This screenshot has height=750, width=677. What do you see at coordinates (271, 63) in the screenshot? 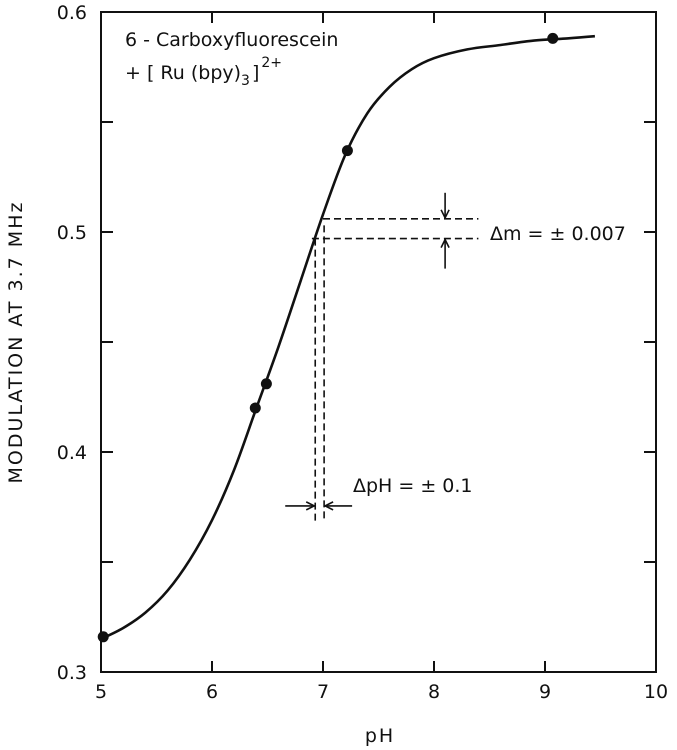
I see `legend-line-2-superscript: 2+` at bounding box center [271, 63].